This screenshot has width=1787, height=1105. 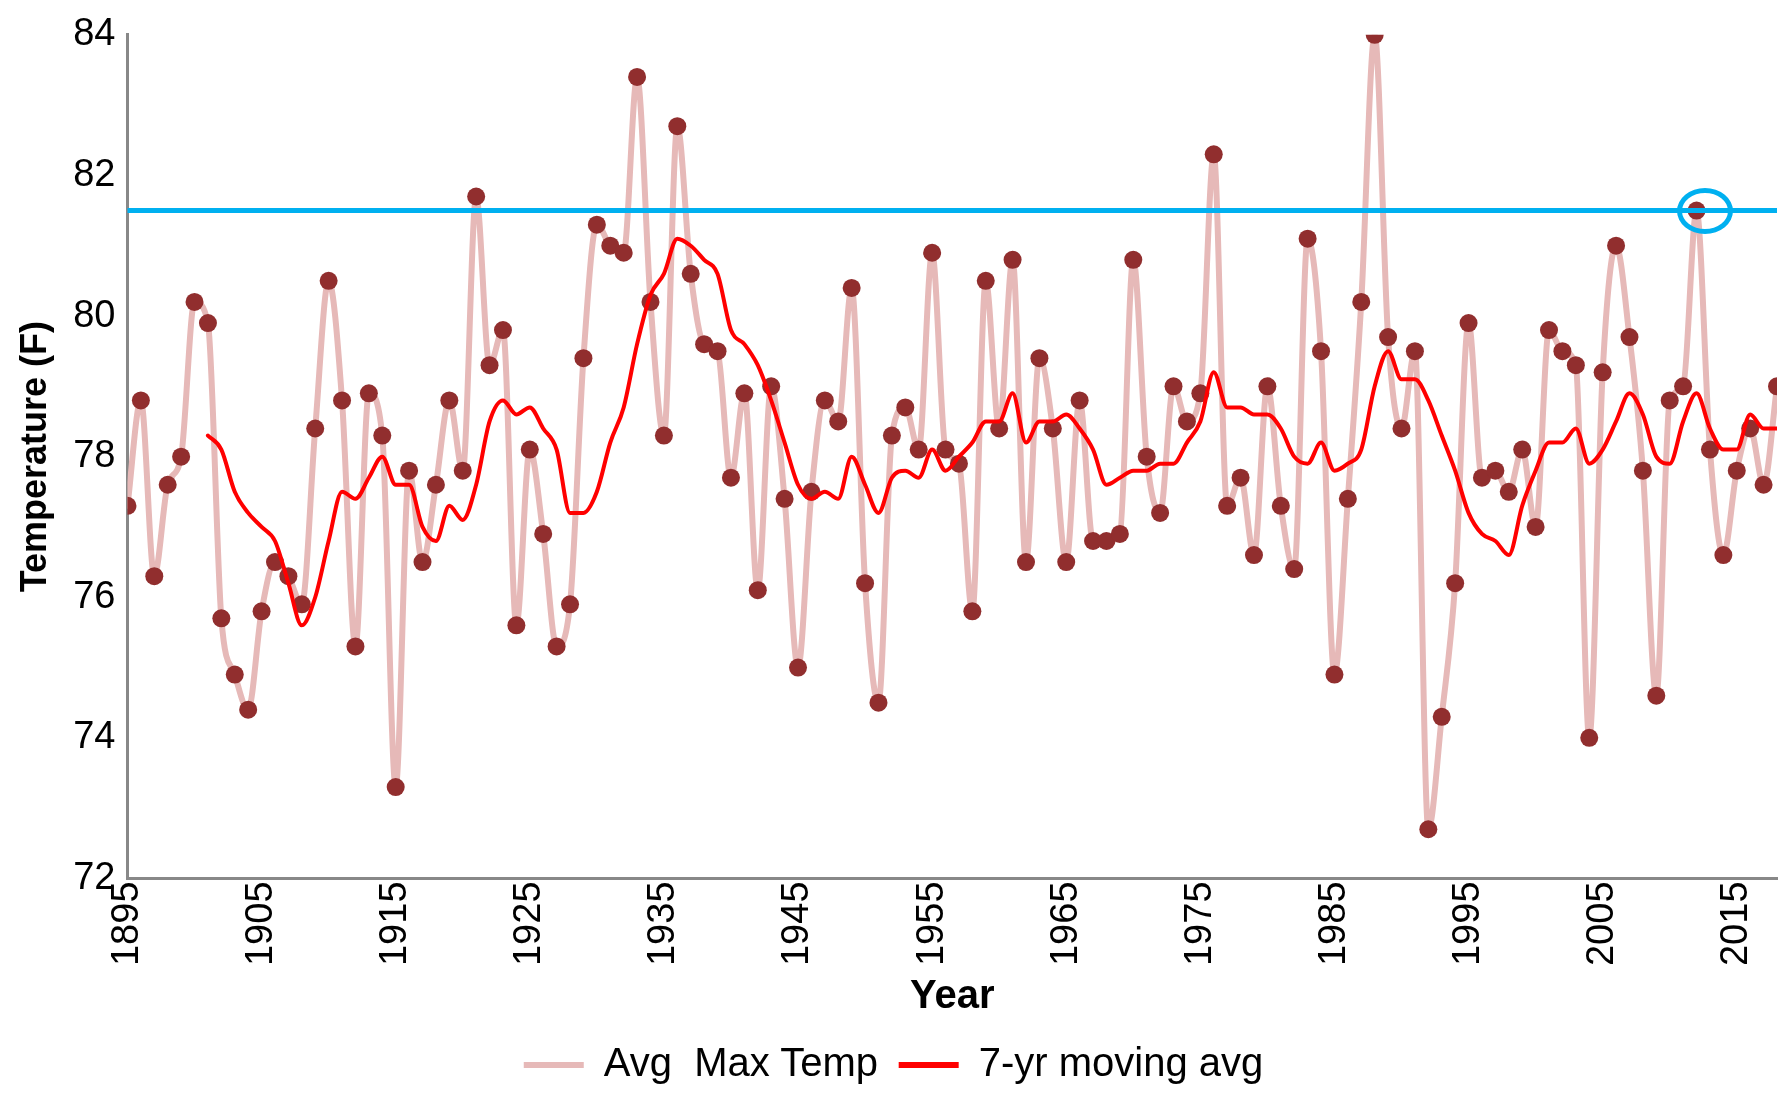 What do you see at coordinates (393, 924) in the screenshot?
I see `x-tick-label: 1915` at bounding box center [393, 924].